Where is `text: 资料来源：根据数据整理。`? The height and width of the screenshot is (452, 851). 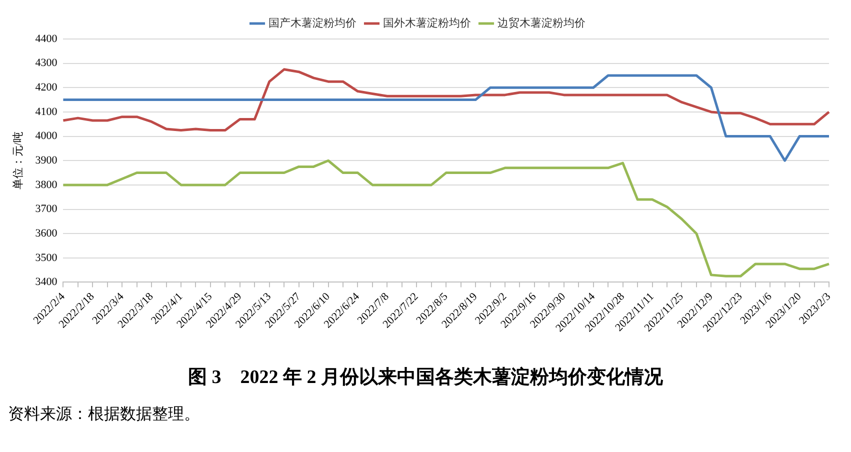
text: 资料来源：根据数据整理。 is located at coordinates (104, 414).